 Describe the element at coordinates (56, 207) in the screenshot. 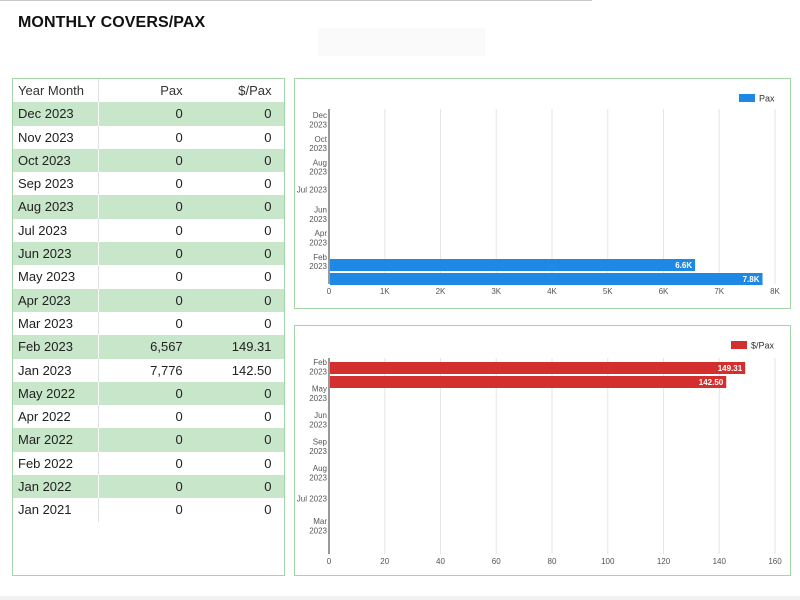

I see `cell-year-month: Aug 2023` at that location.